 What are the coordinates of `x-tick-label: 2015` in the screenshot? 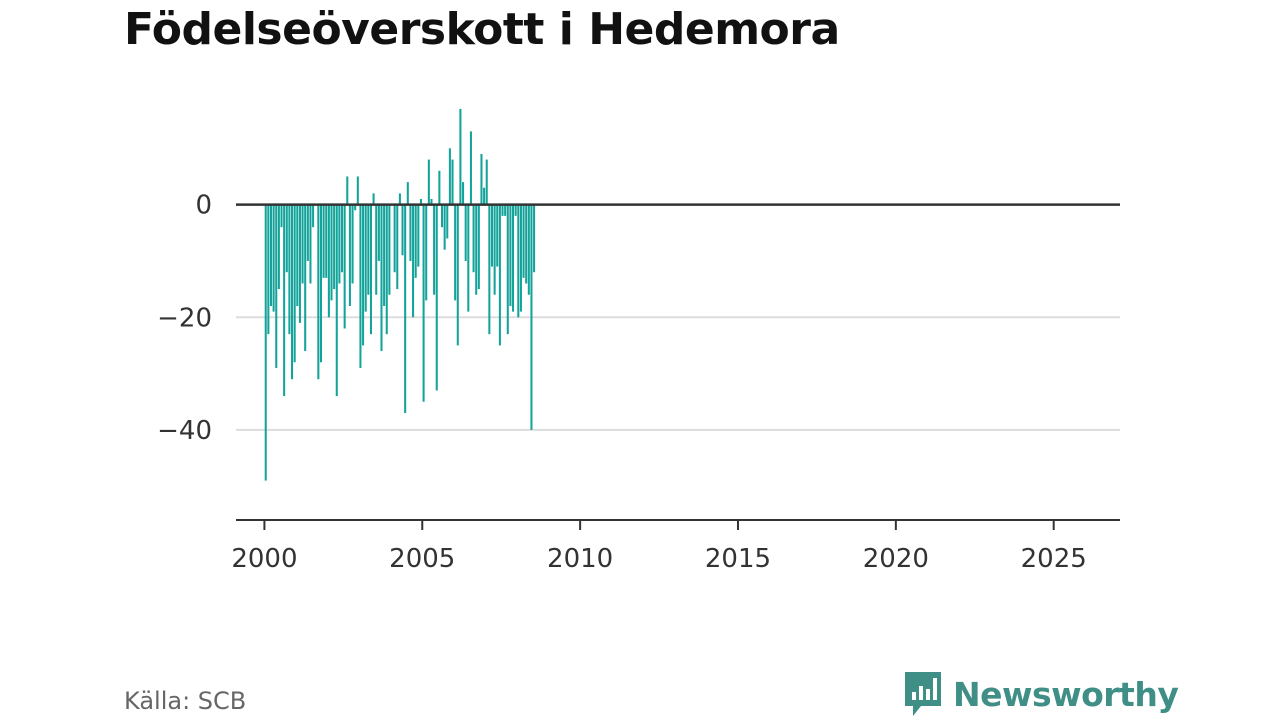 It's located at (738, 559).